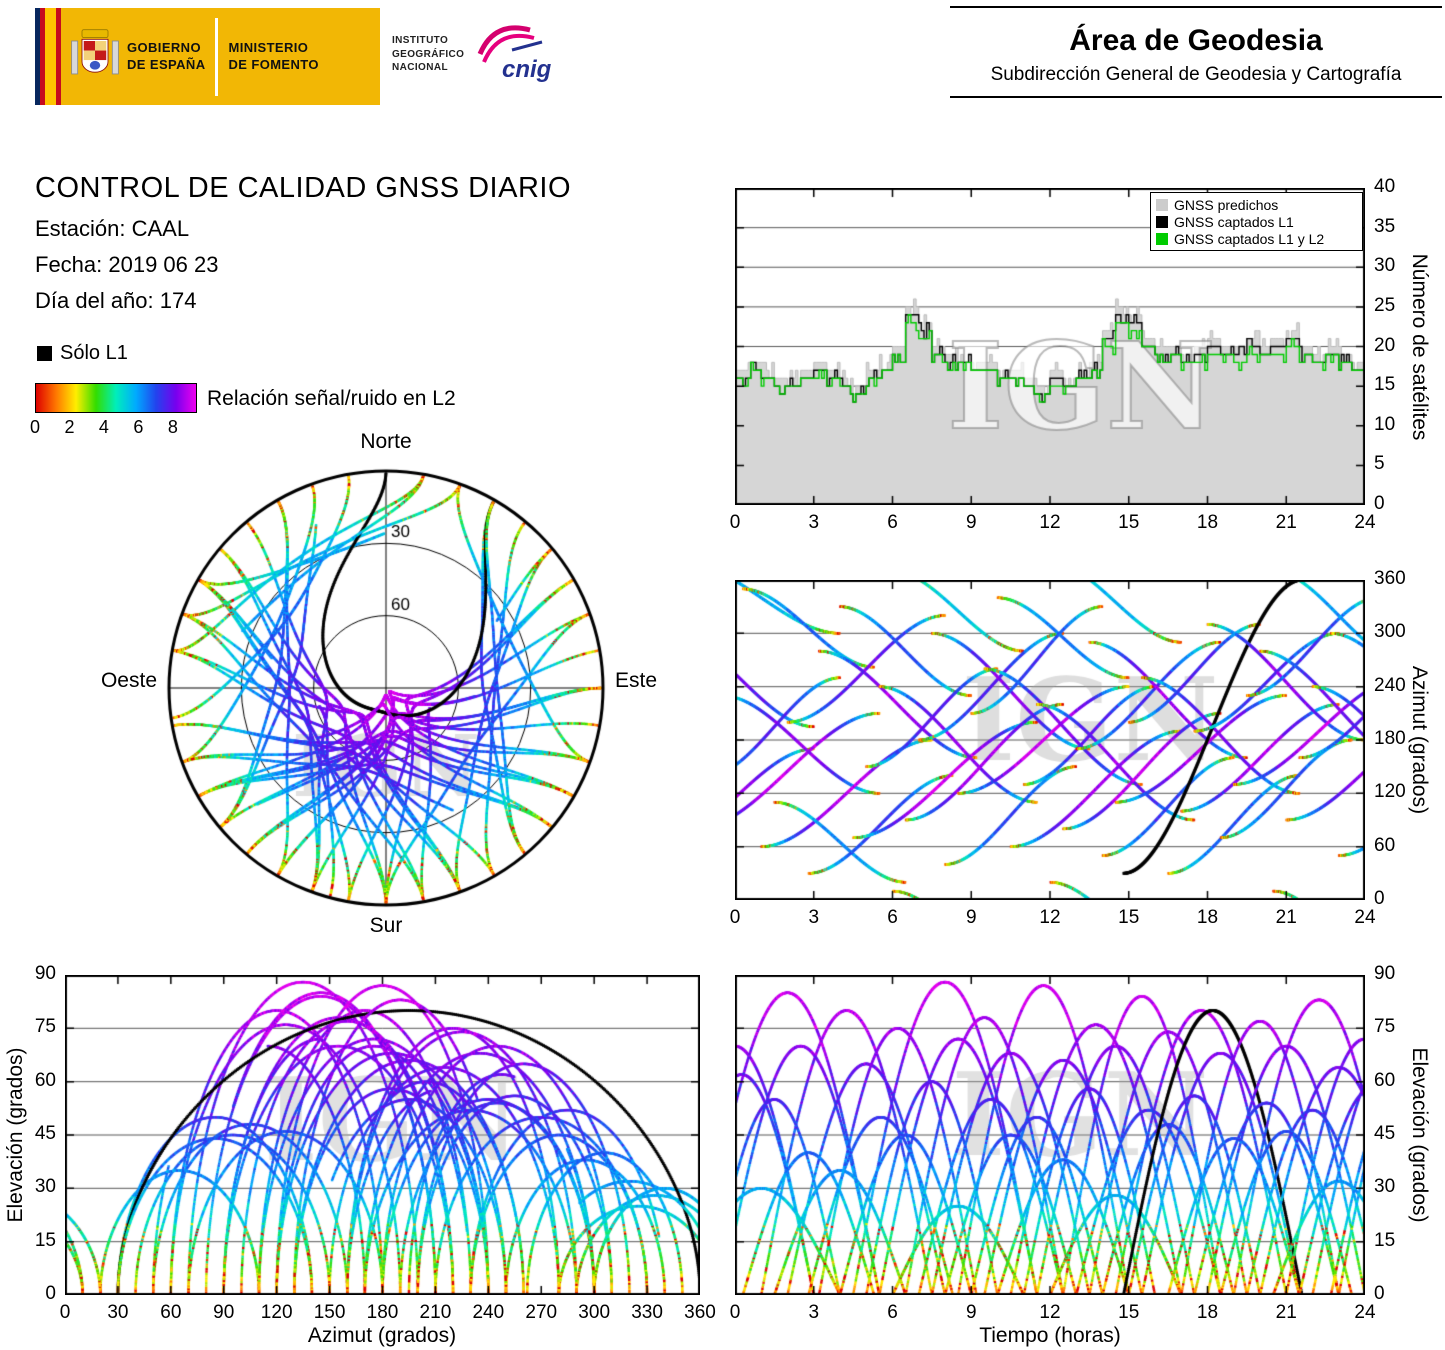  I want to click on ministerio-text: MINISTERIO DE FOMENTO, so click(273, 57).